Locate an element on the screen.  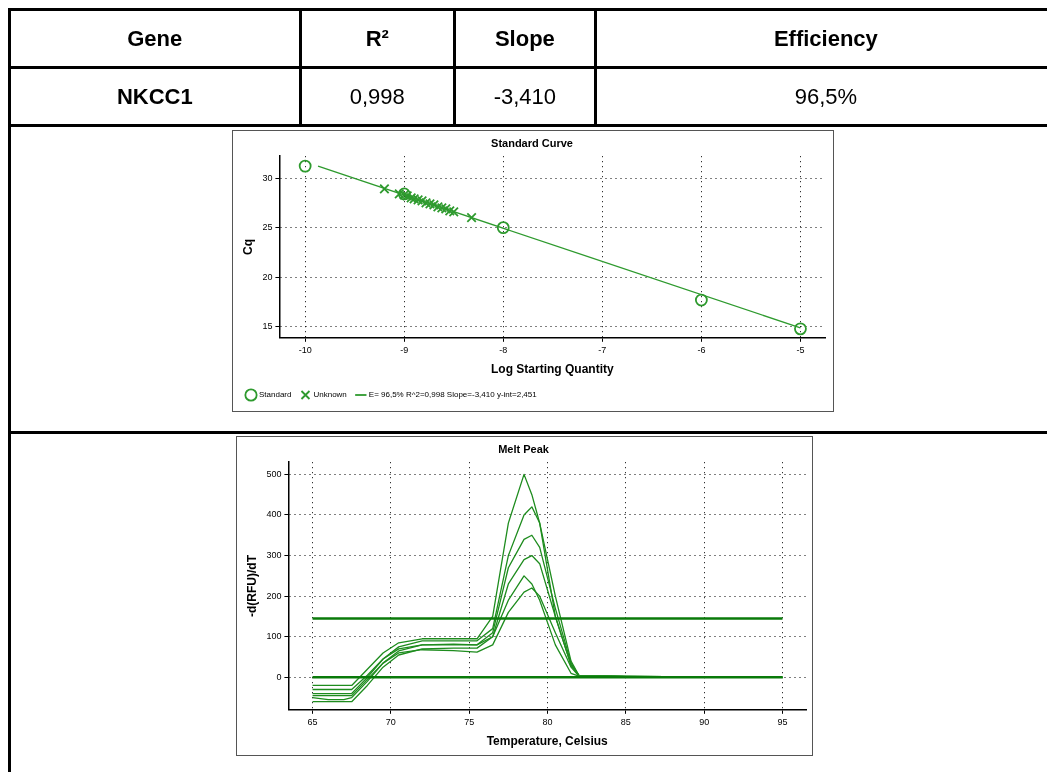
x-tick-label: 75 is located at coordinates (469, 721).